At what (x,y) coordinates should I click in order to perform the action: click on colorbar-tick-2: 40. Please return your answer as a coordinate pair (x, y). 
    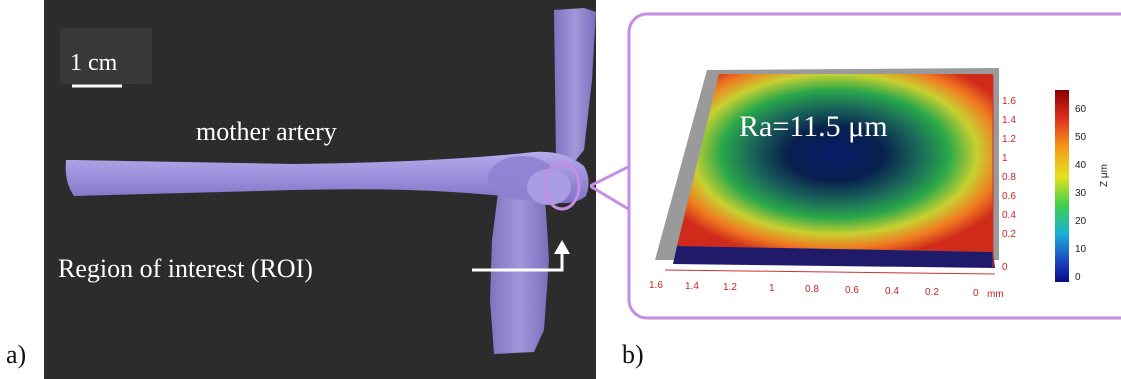
    Looking at the image, I should click on (1081, 165).